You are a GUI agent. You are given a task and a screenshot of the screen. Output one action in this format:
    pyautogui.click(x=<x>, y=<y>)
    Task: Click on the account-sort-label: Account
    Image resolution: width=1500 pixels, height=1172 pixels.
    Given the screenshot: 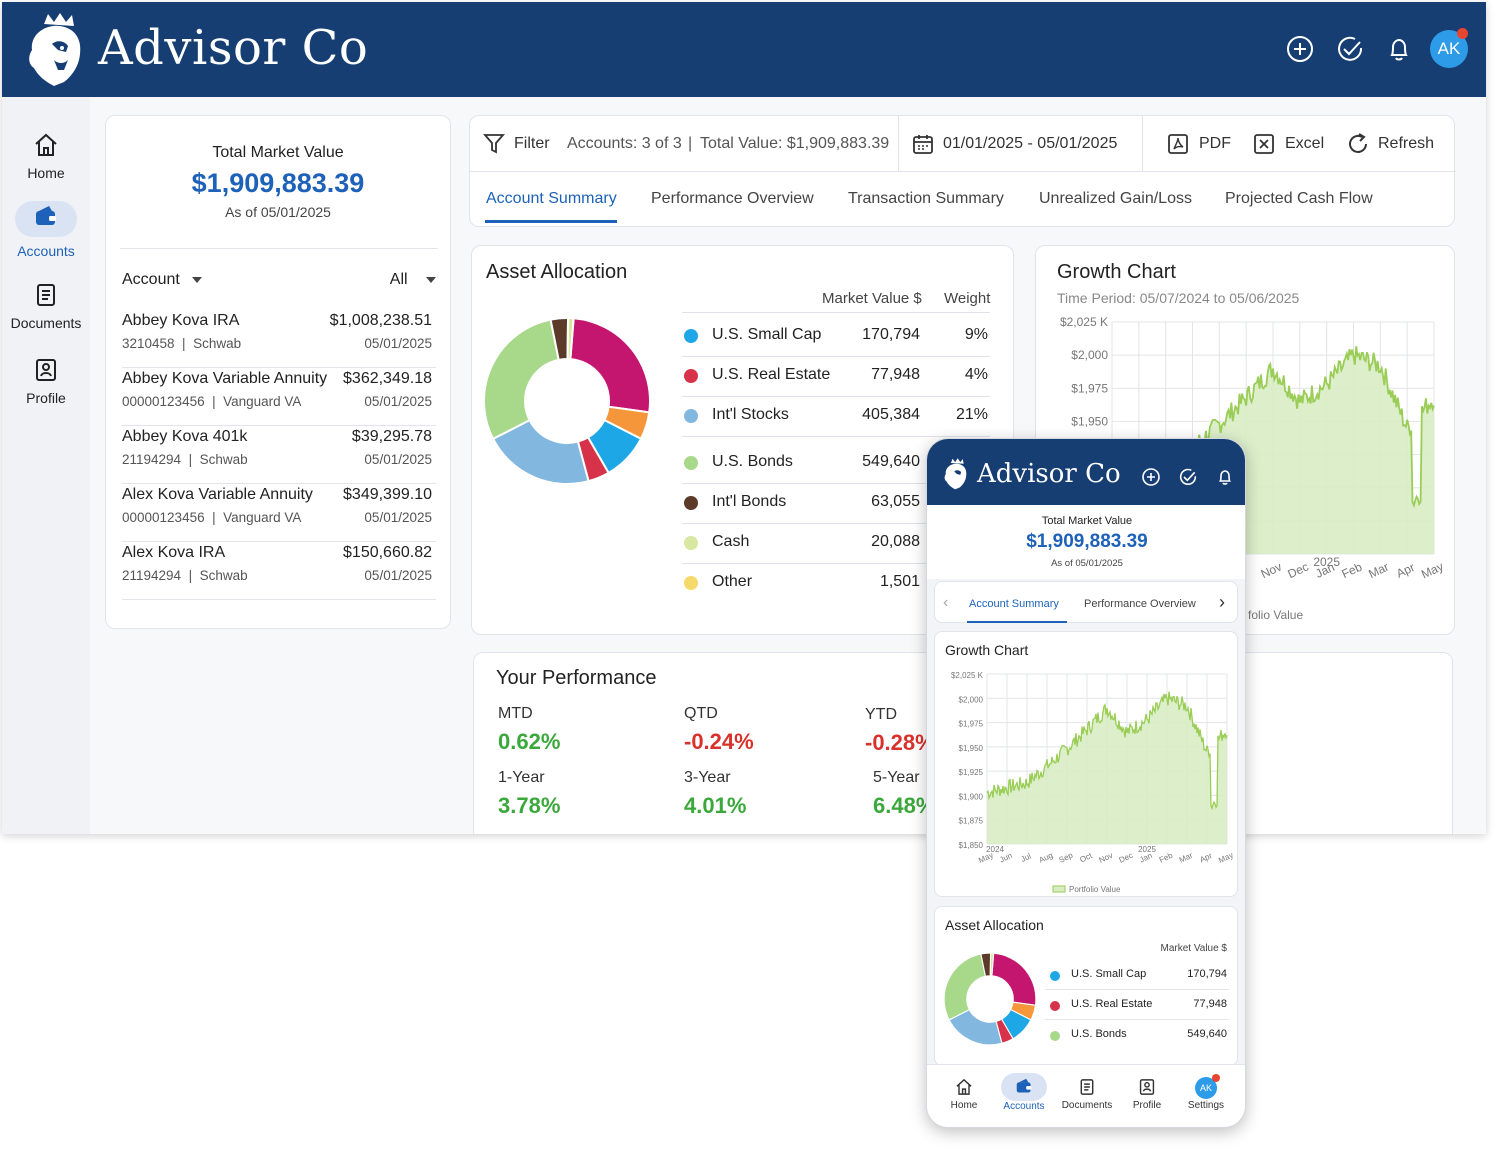 What is the action you would take?
    pyautogui.click(x=151, y=279)
    